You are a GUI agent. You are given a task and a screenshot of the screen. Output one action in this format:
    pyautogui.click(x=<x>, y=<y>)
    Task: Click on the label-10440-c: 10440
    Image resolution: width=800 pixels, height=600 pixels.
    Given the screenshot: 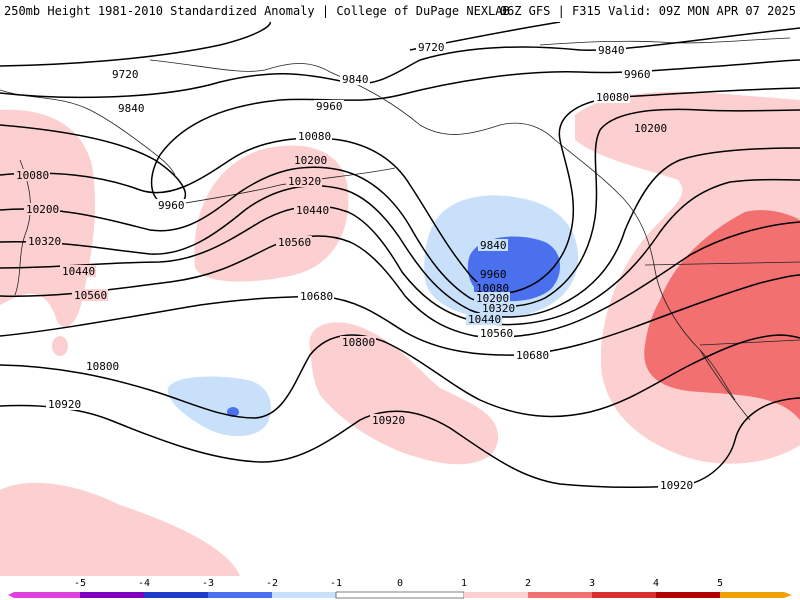 What is the action you would take?
    pyautogui.click(x=484, y=319)
    